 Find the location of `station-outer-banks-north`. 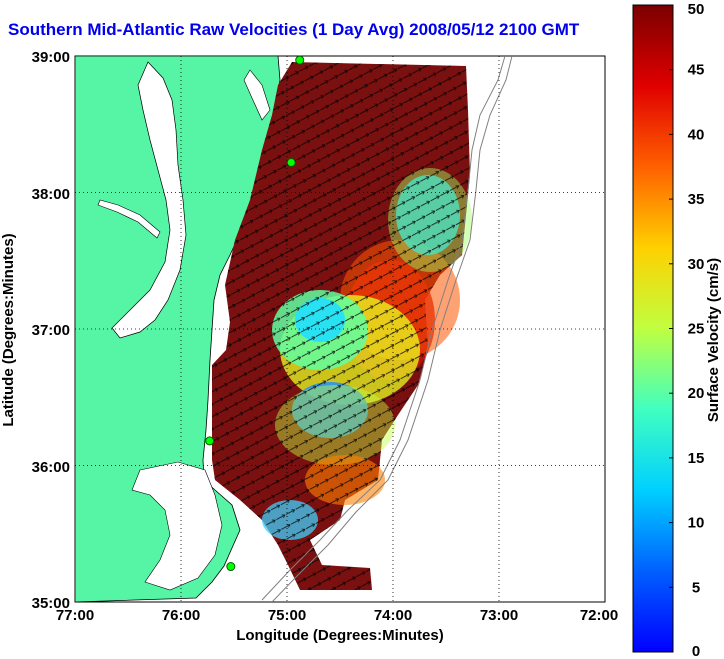

station-outer-banks-north is located at coordinates (210, 441).